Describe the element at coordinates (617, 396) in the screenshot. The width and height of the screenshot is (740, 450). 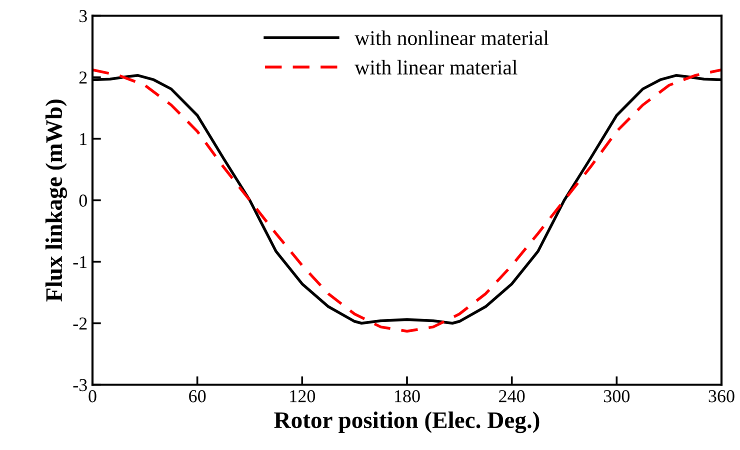
I see `x-tick-label: 300` at that location.